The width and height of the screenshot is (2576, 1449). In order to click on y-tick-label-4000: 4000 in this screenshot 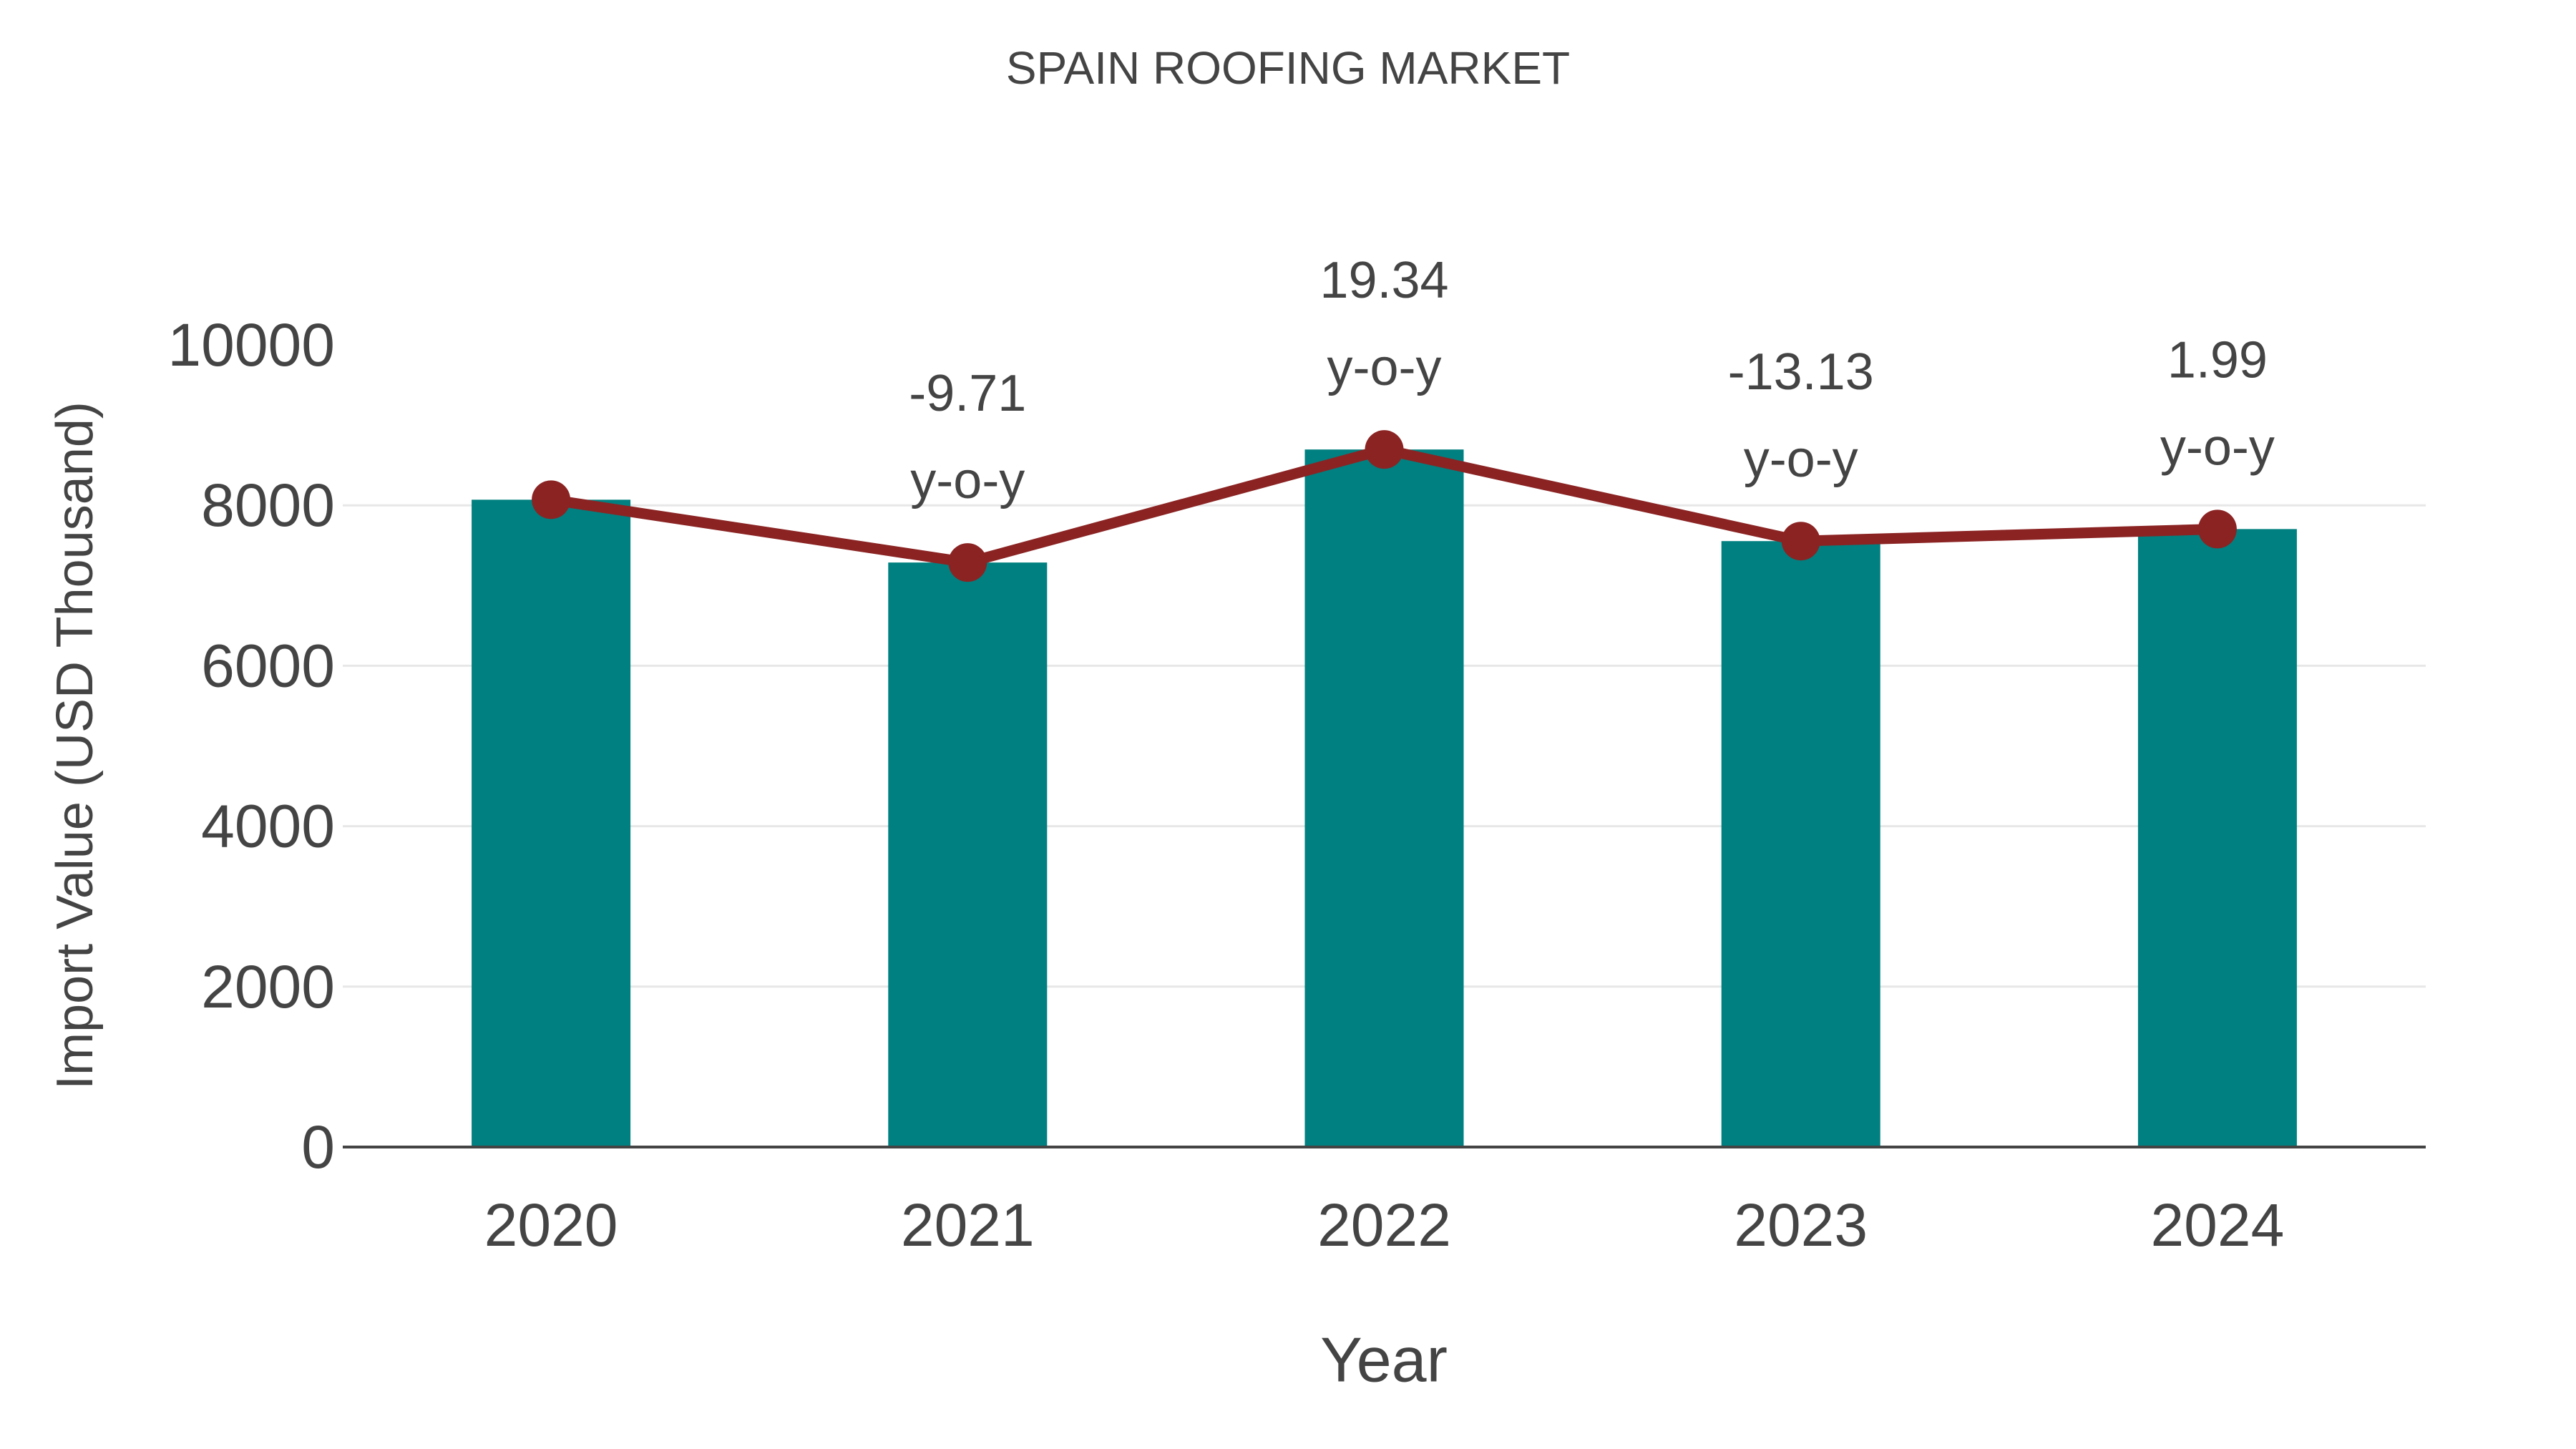, I will do `click(268, 826)`.